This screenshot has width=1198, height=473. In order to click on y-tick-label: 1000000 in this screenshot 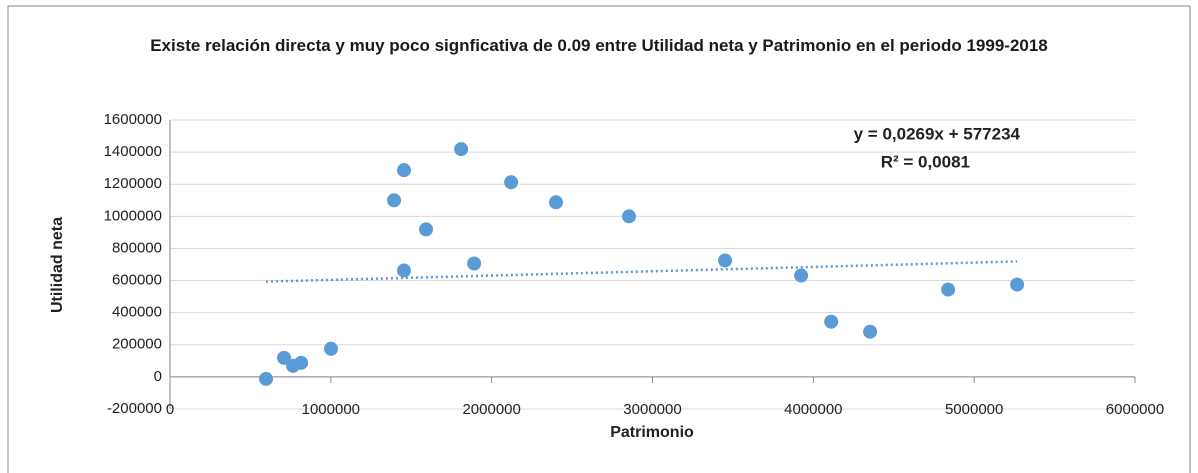, I will do `click(133, 215)`.